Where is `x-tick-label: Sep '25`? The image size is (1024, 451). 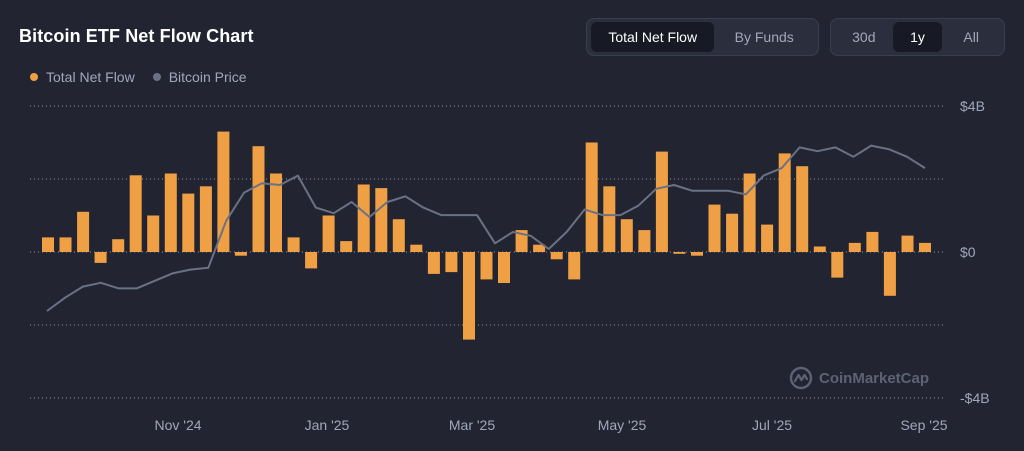
x-tick-label: Sep '25 is located at coordinates (923, 425).